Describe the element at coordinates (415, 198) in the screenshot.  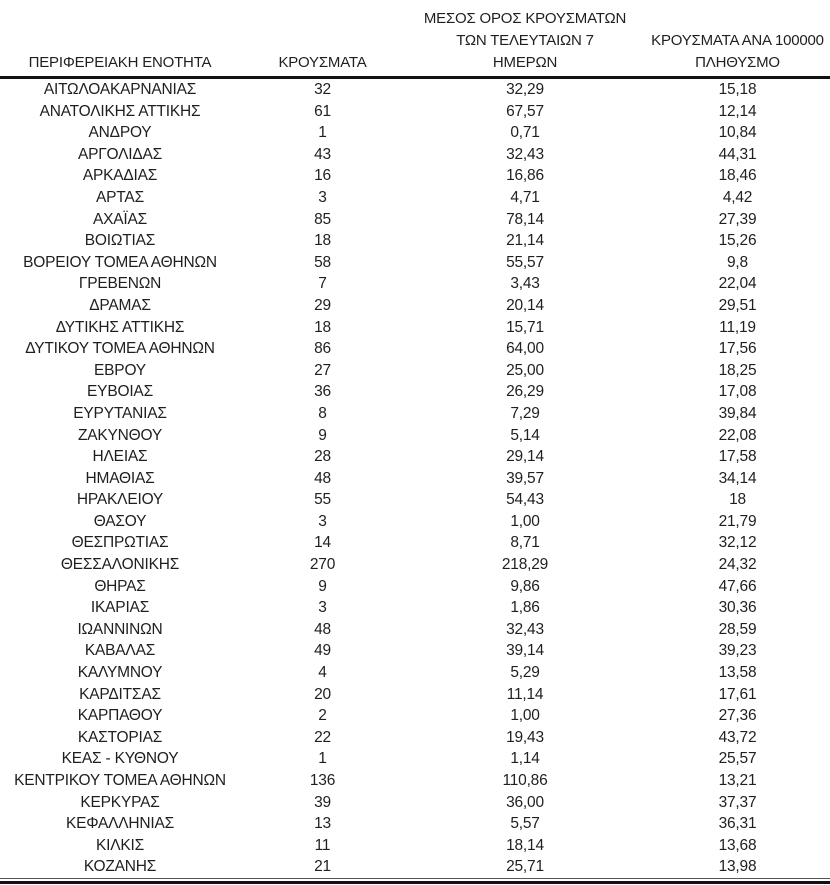
I see `table-row: ΑΡΤΑΣ 3 4,71 4,42` at that location.